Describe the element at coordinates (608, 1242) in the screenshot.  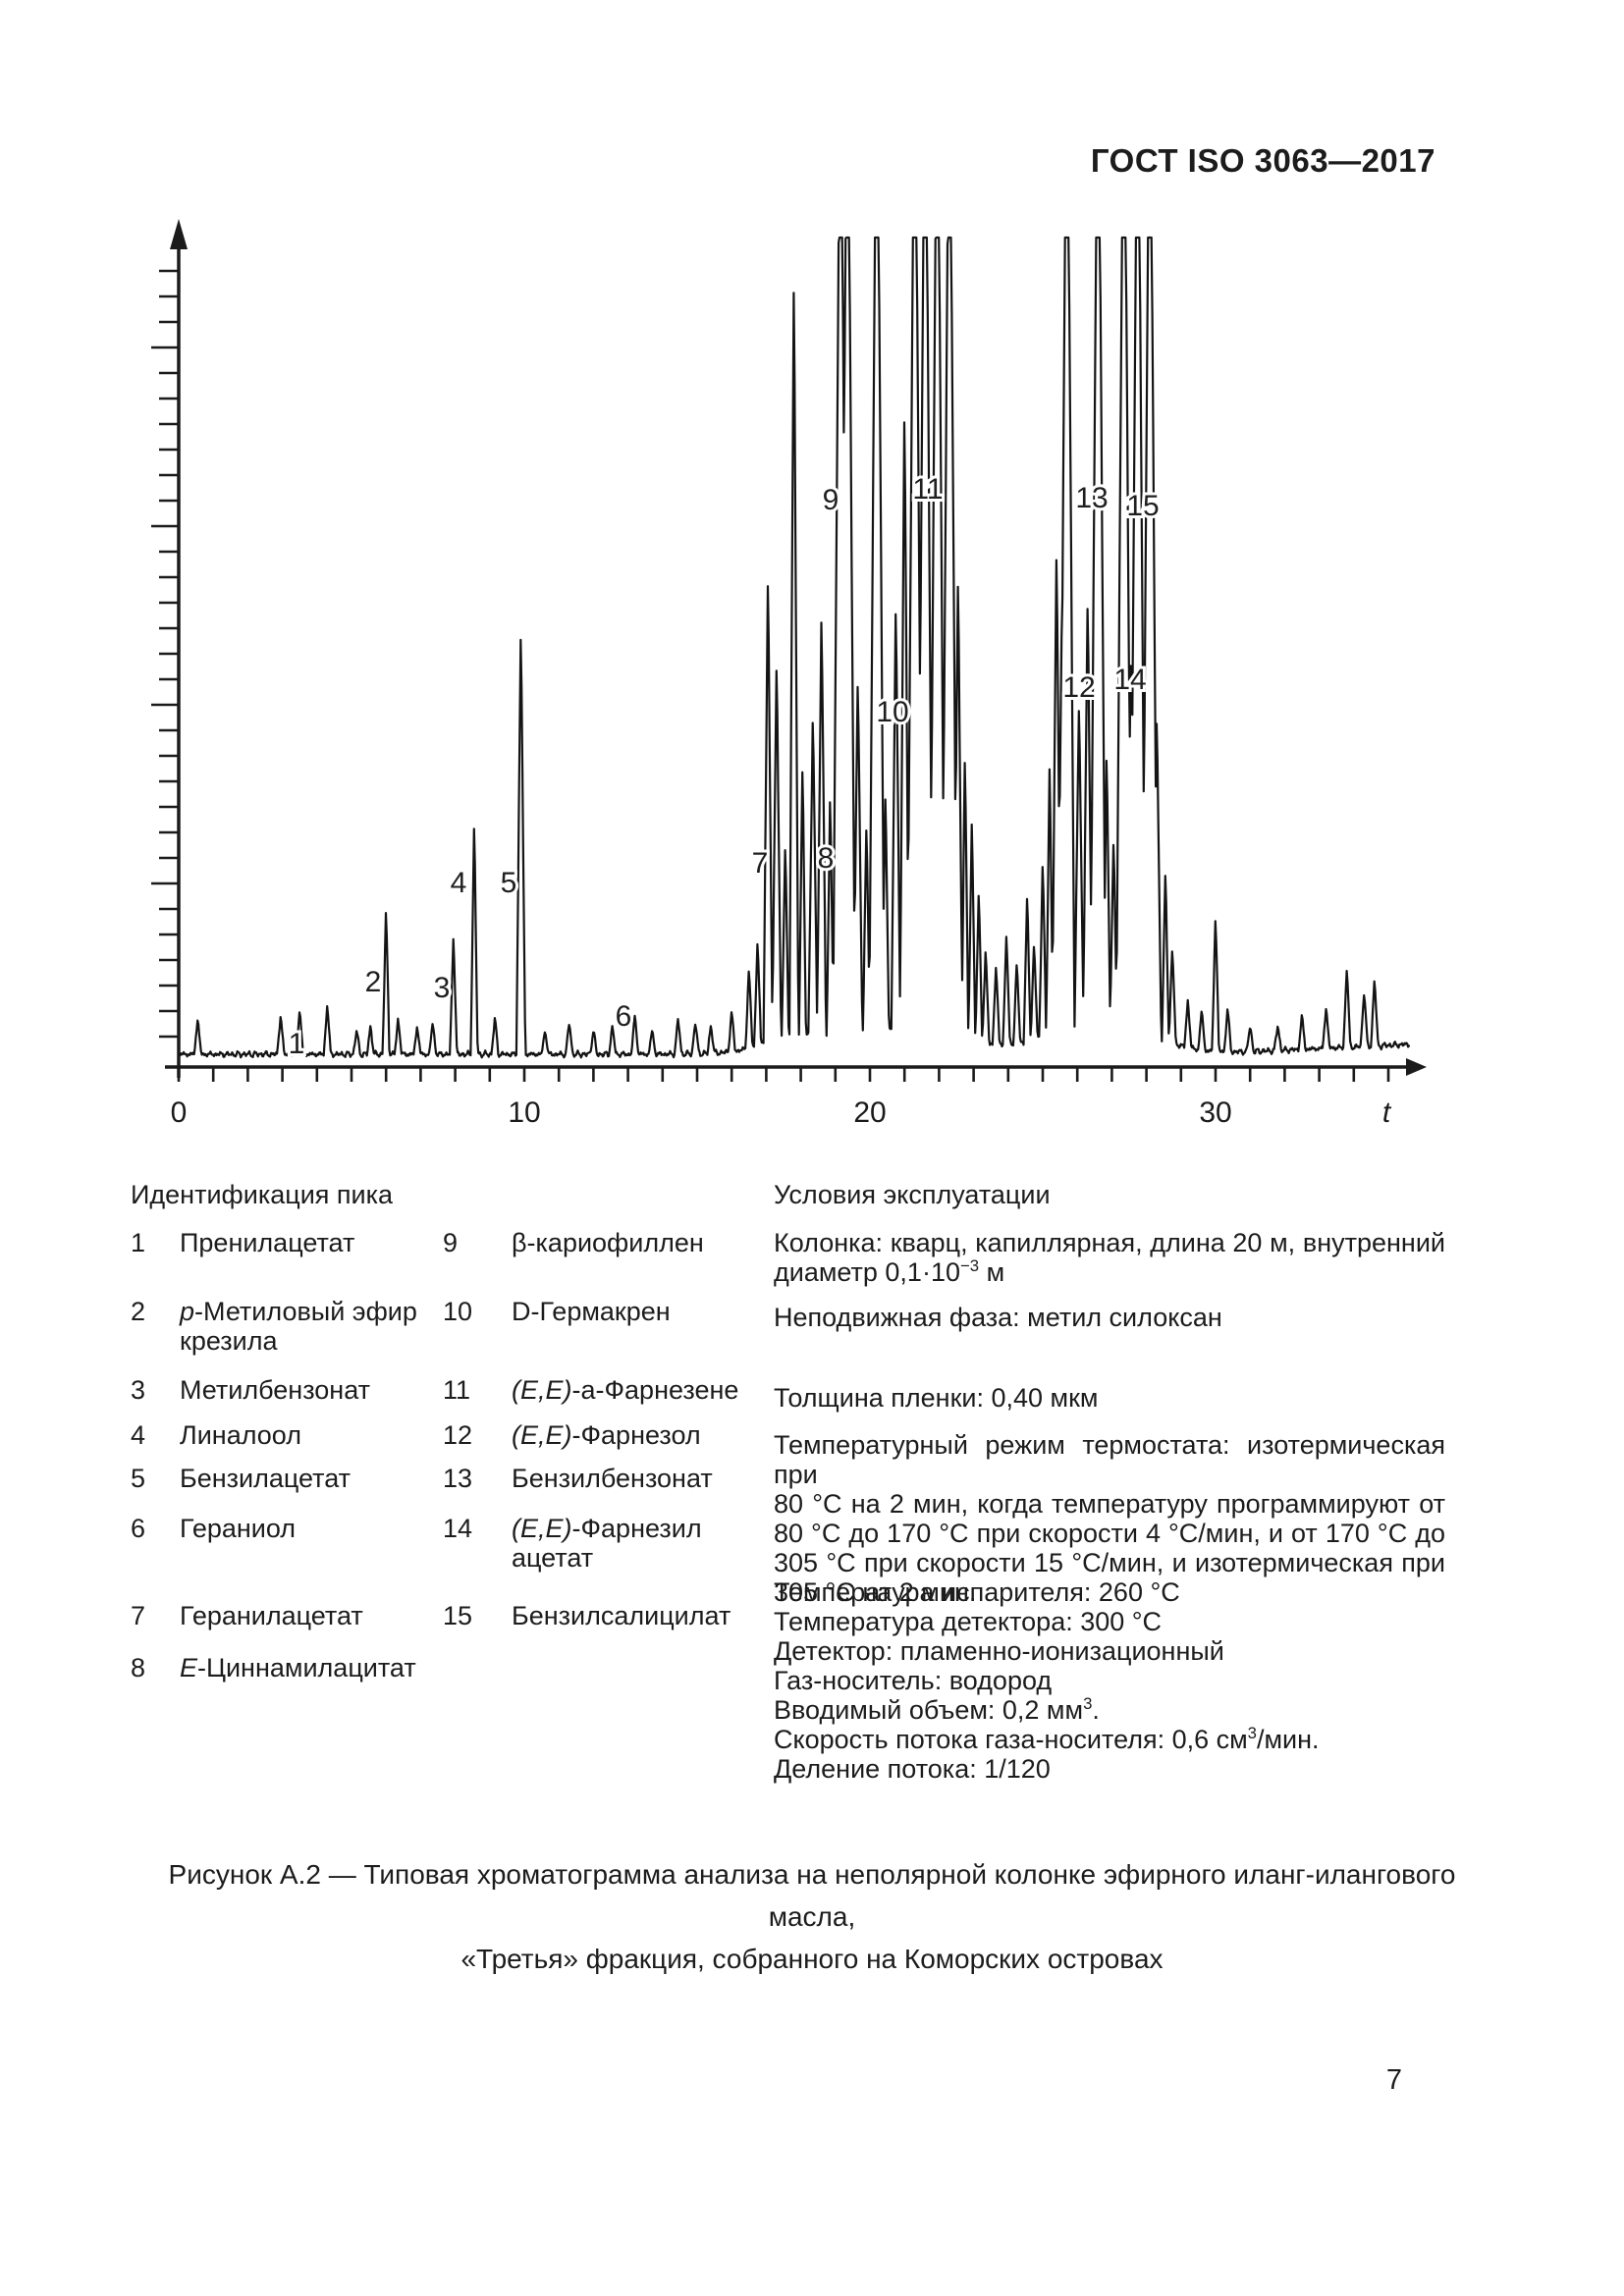
I see `name-part: β-кариофиллен` at that location.